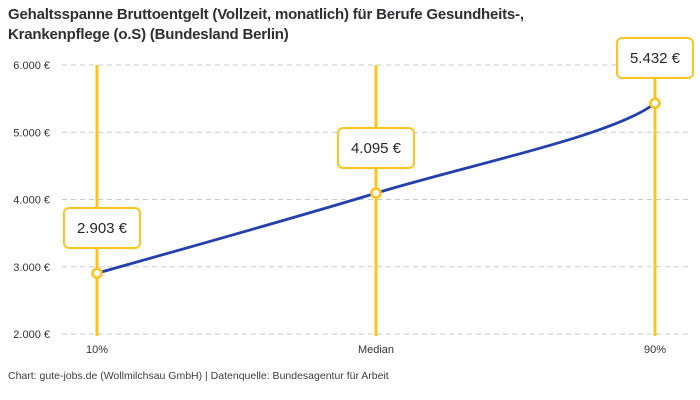  I want to click on x-axis-tick-label: Median, so click(376, 350).